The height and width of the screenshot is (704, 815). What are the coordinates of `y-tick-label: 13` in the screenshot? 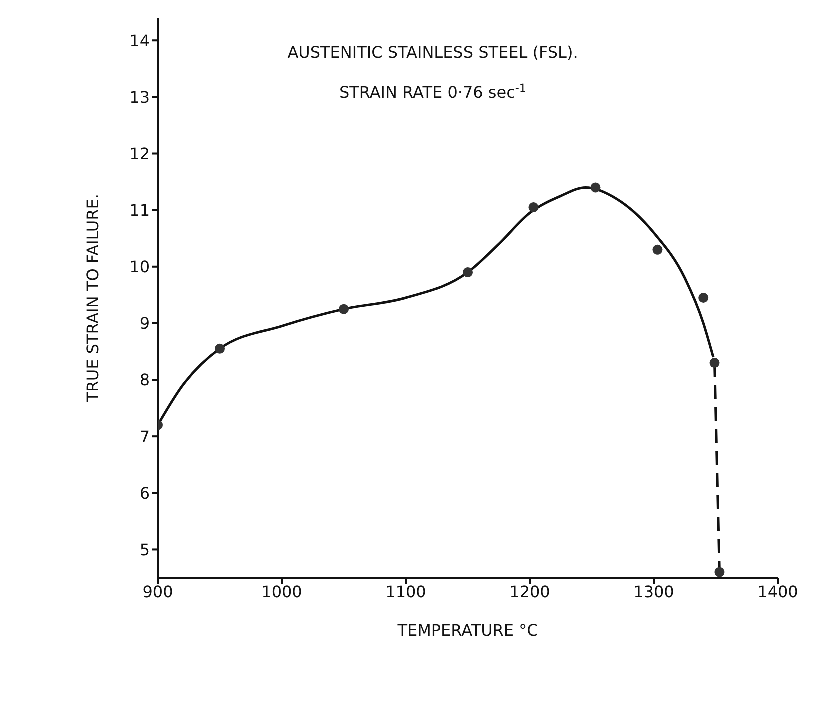 It's located at (140, 97).